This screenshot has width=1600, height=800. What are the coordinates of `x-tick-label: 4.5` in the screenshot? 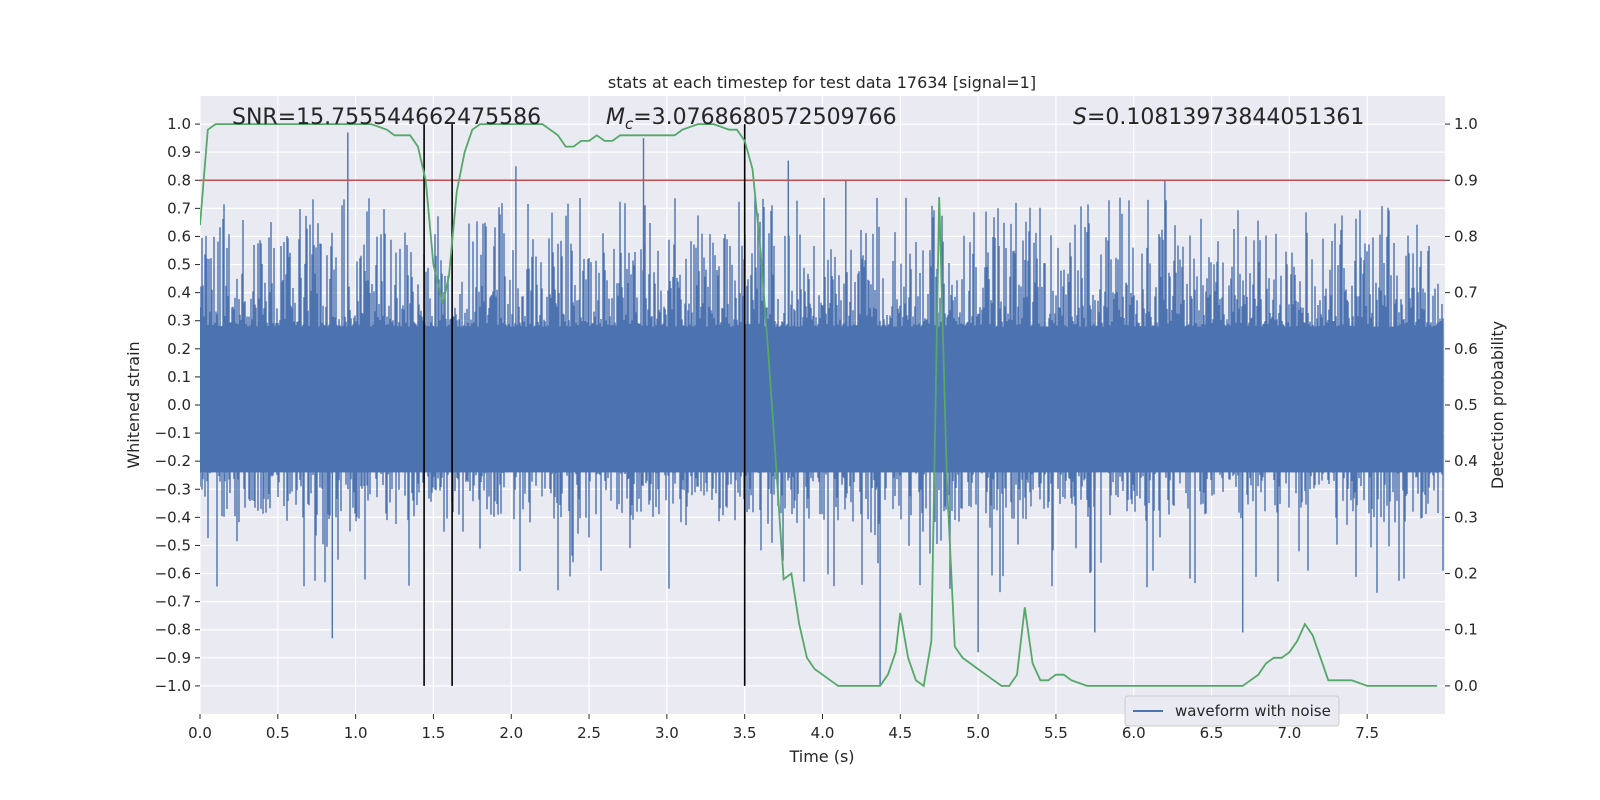 It's located at (900, 733).